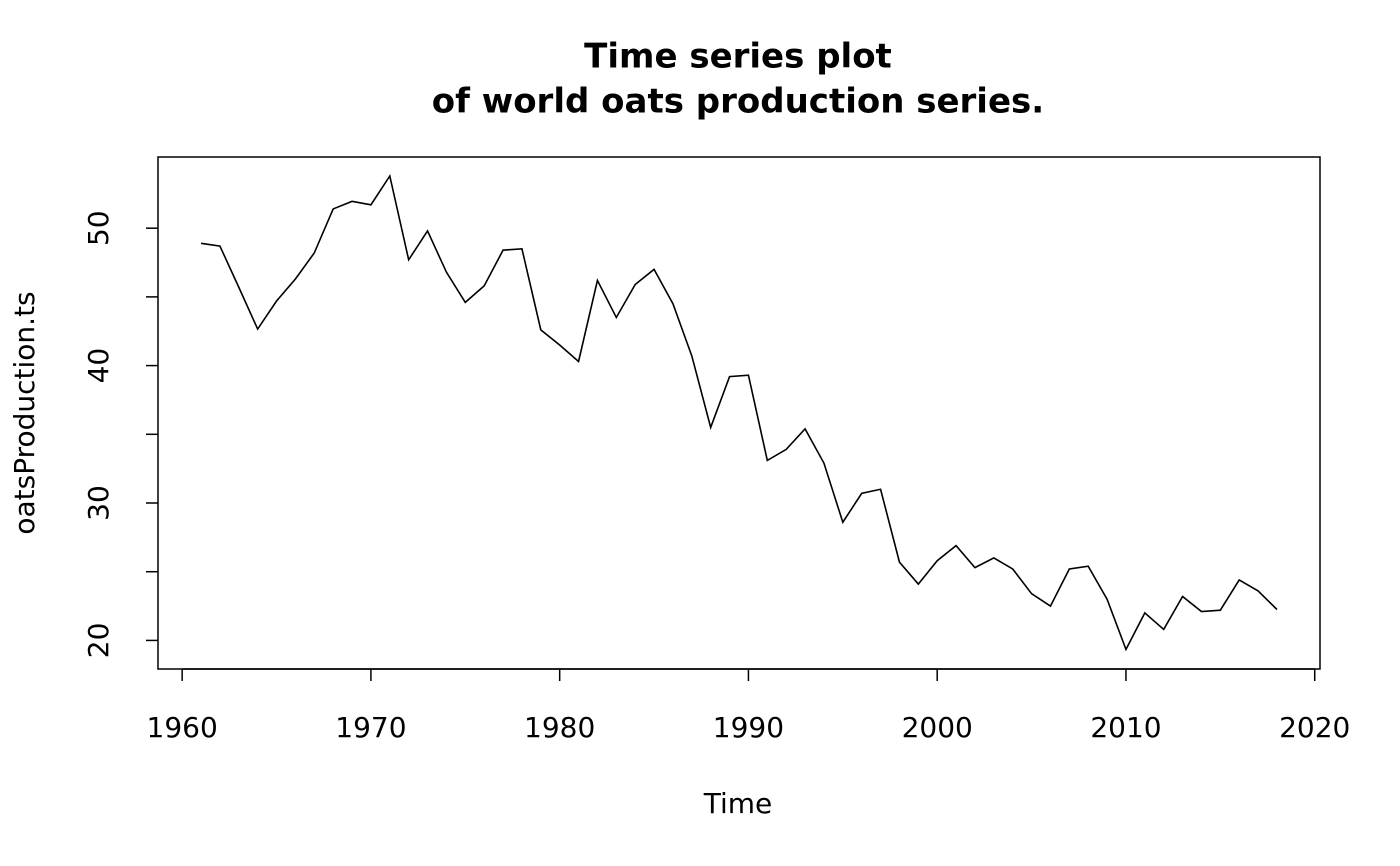 The image size is (1400, 866). Describe the element at coordinates (1314, 727) in the screenshot. I see `x-tick-label: 2020` at that location.